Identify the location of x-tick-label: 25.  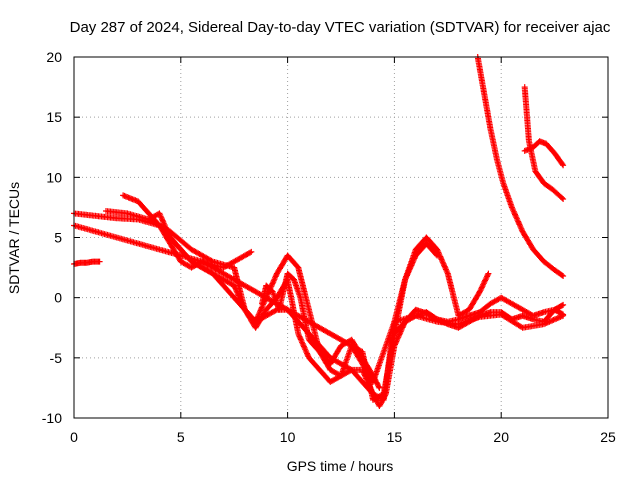
(608, 437).